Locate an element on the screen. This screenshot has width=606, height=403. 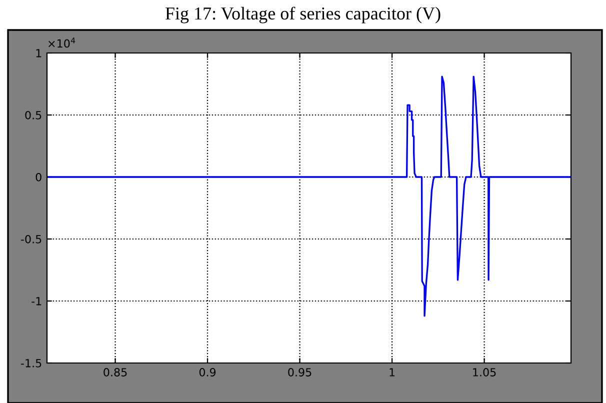
y-tick-label: 1 is located at coordinates (39, 53).